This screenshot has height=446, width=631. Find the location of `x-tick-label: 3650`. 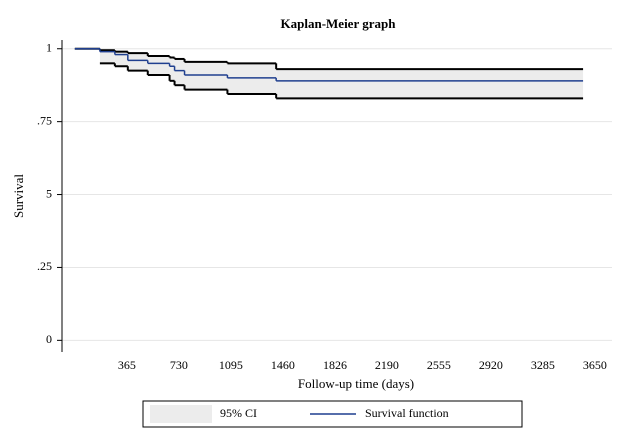

x-tick-label: 3650 is located at coordinates (595, 365).